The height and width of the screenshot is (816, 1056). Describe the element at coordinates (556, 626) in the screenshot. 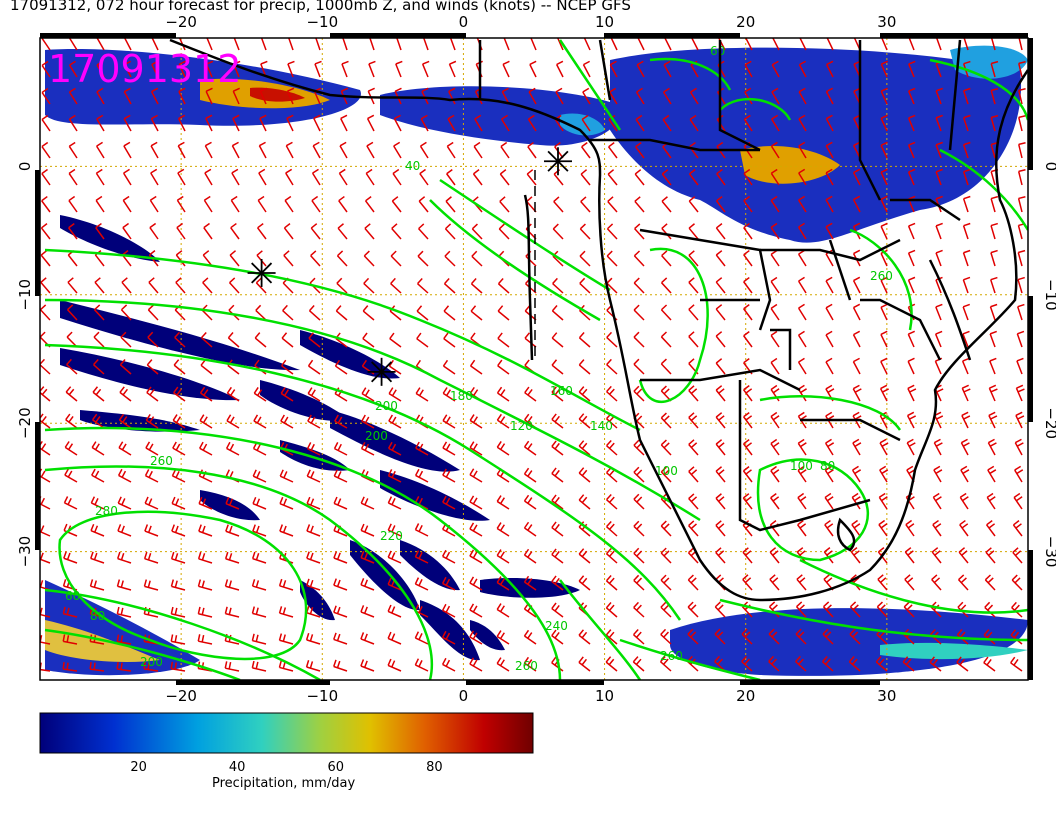

I see `contour-label-12: 240` at that location.